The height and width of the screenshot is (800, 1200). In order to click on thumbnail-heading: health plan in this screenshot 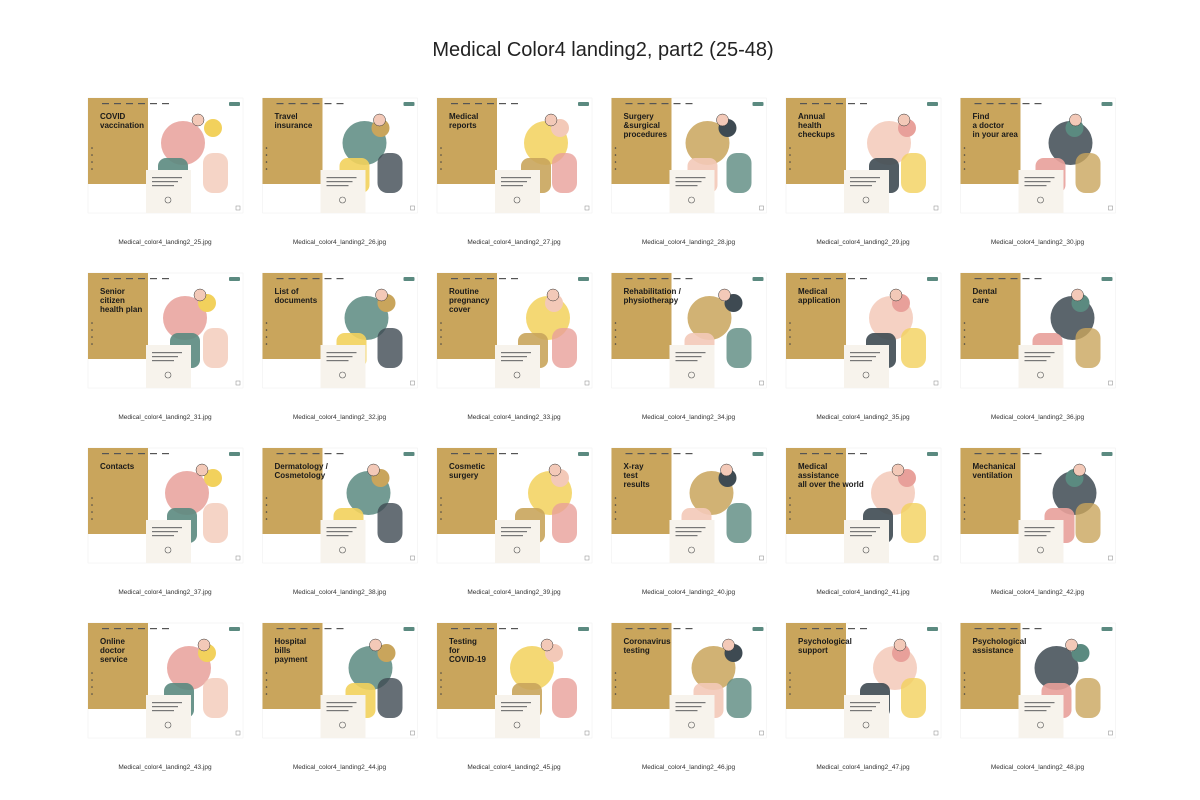, I will do `click(121, 309)`.